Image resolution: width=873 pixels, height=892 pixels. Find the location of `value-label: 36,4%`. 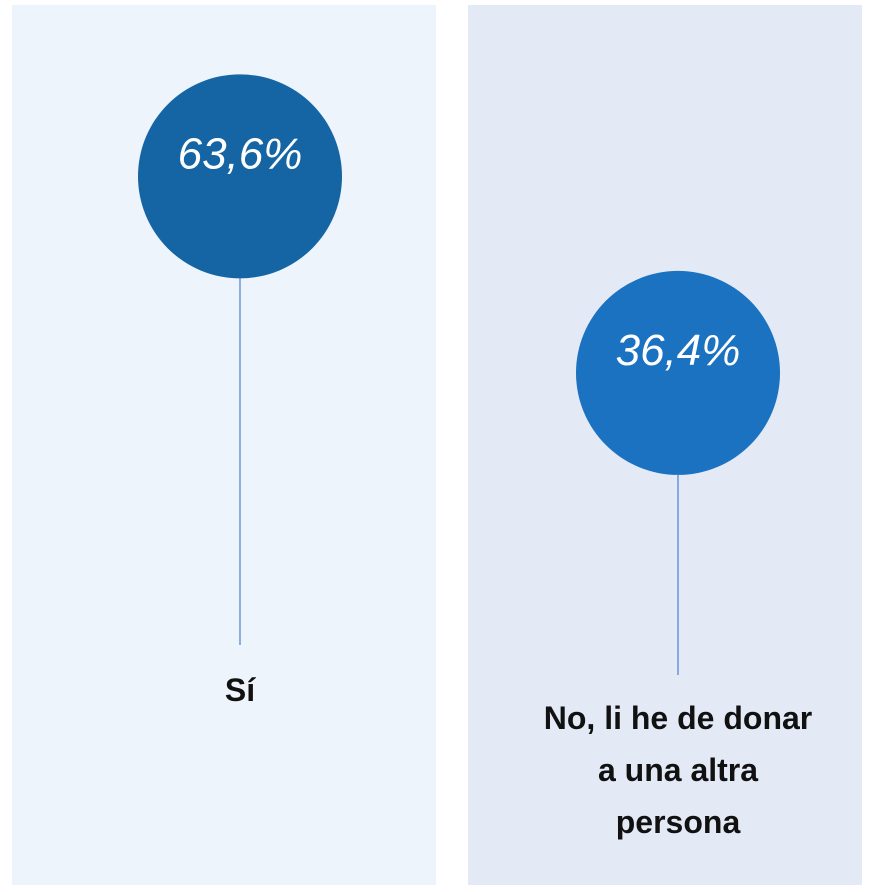

value-label: 36,4% is located at coordinates (678, 350).